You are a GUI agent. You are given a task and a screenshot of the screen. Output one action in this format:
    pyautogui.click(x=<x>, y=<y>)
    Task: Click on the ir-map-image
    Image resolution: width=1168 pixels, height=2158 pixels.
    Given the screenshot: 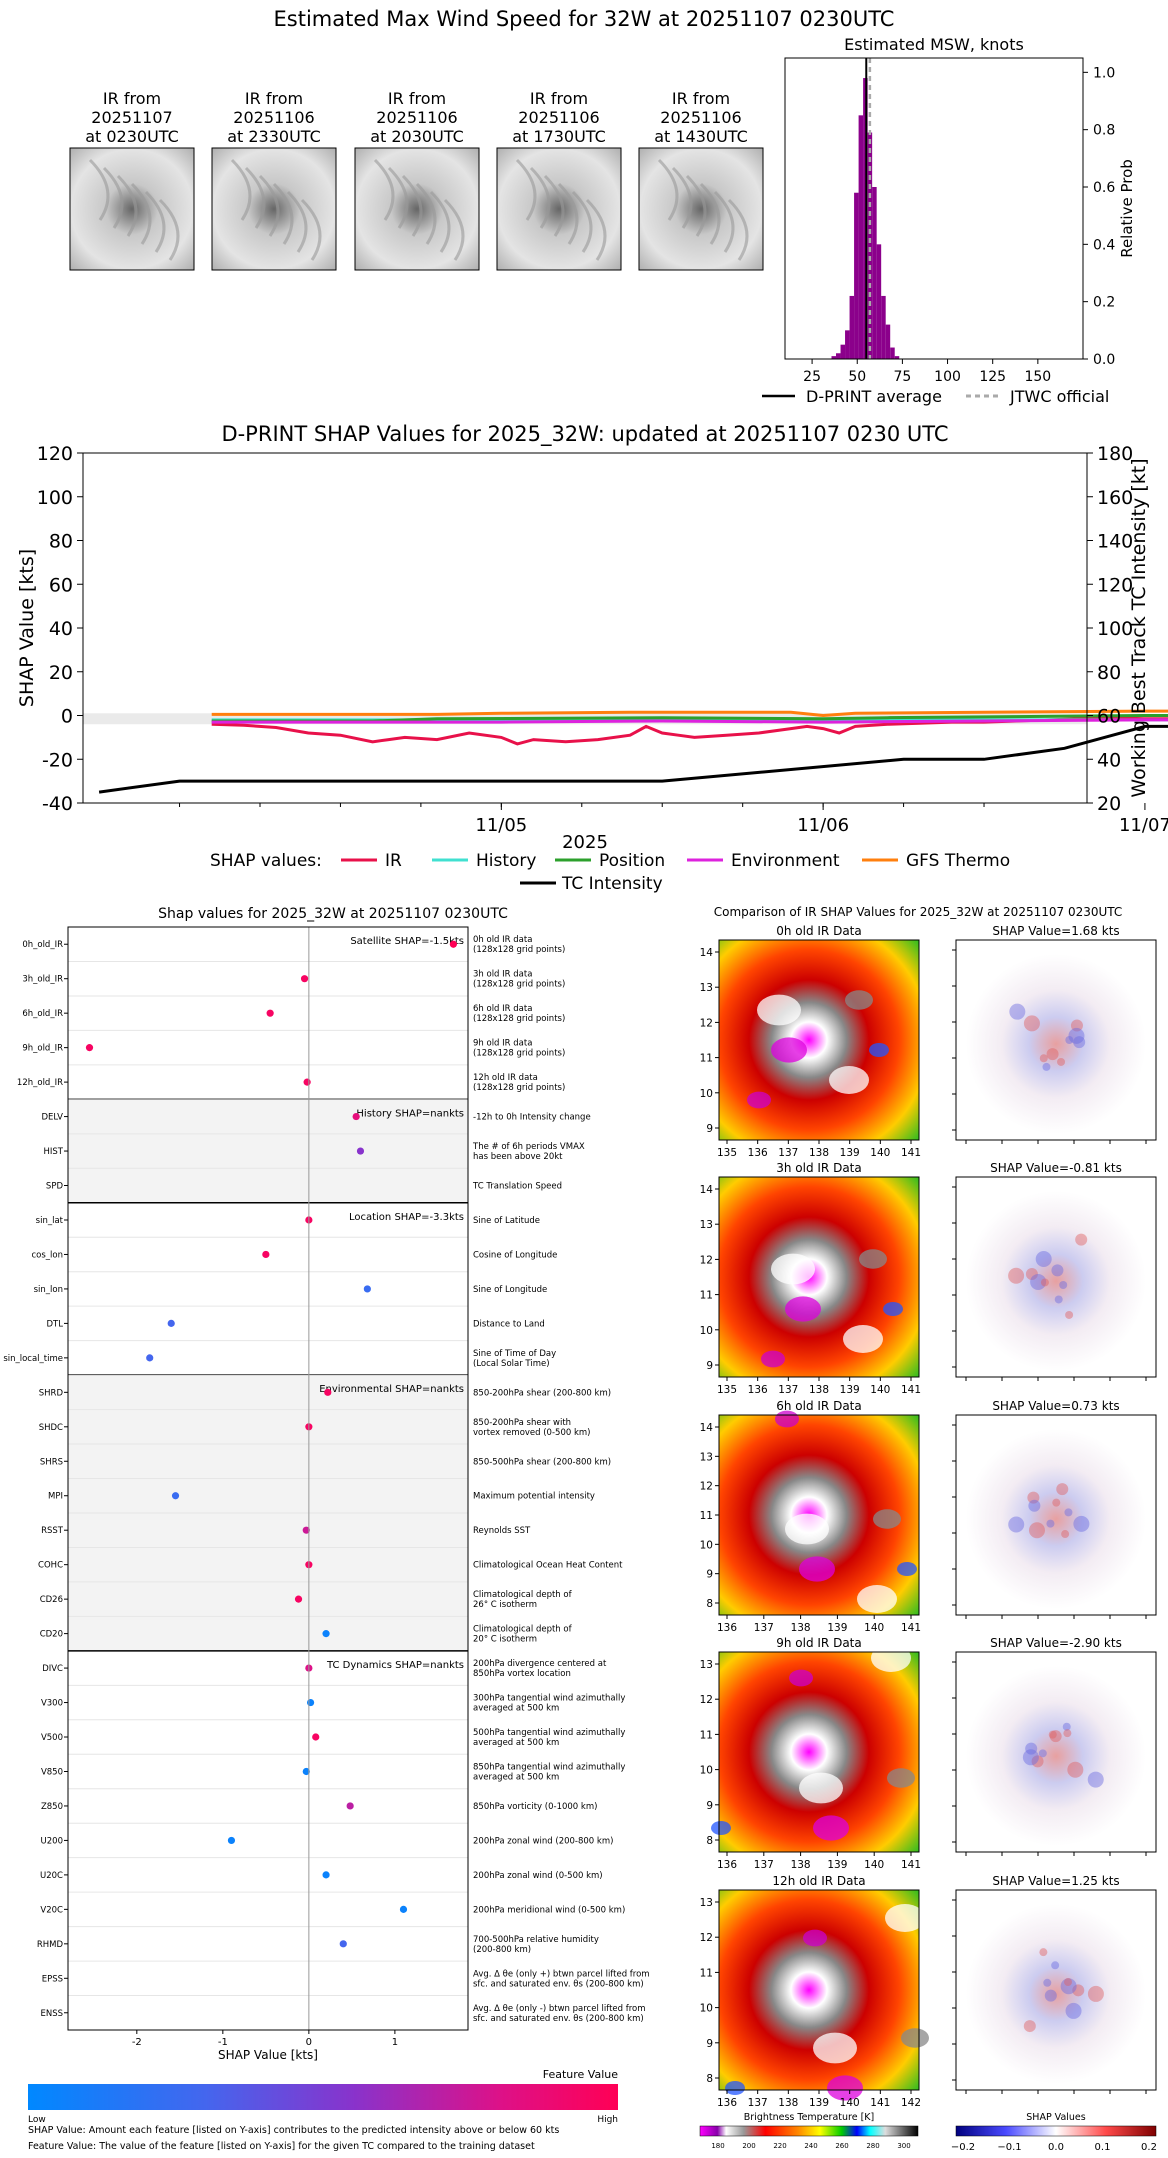 What is the action you would take?
    pyautogui.click(x=819, y=1040)
    